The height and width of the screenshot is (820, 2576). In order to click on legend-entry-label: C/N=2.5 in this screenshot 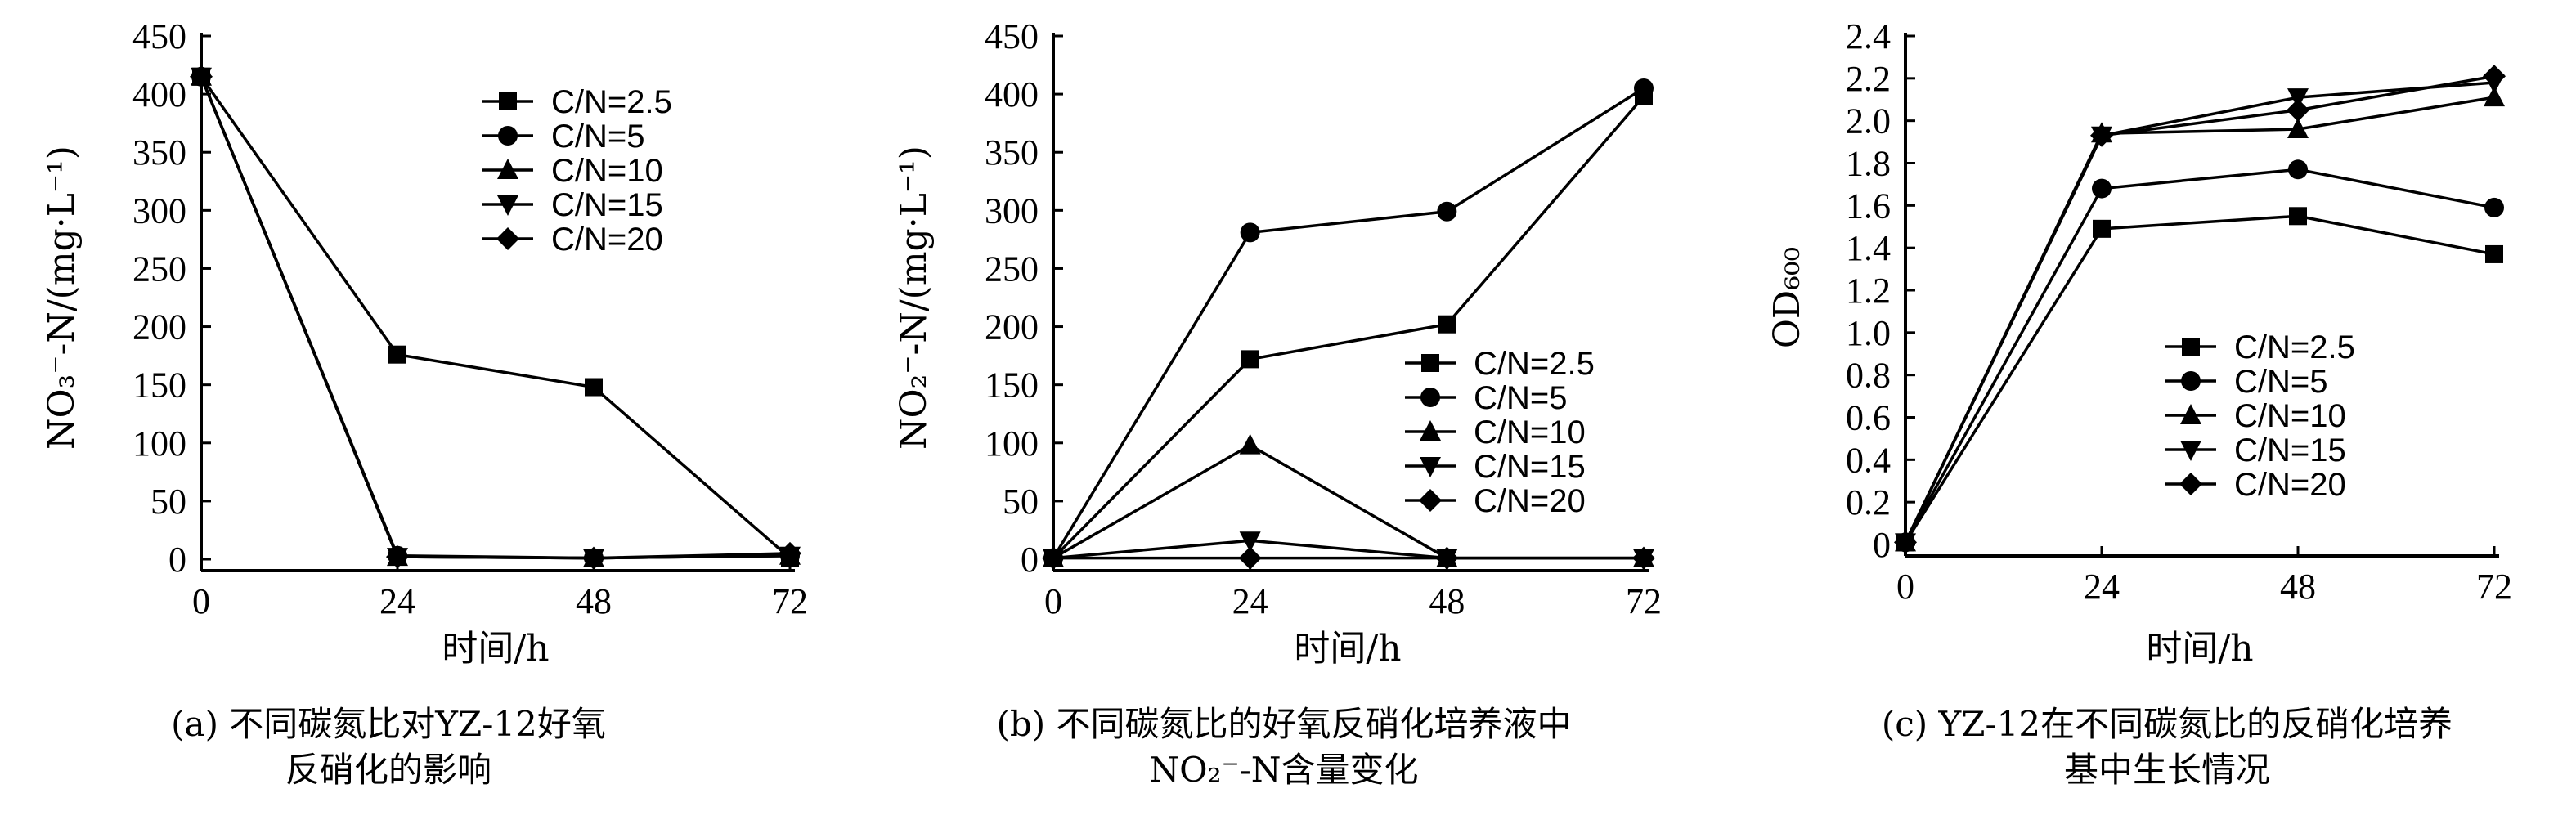, I will do `click(1534, 364)`.